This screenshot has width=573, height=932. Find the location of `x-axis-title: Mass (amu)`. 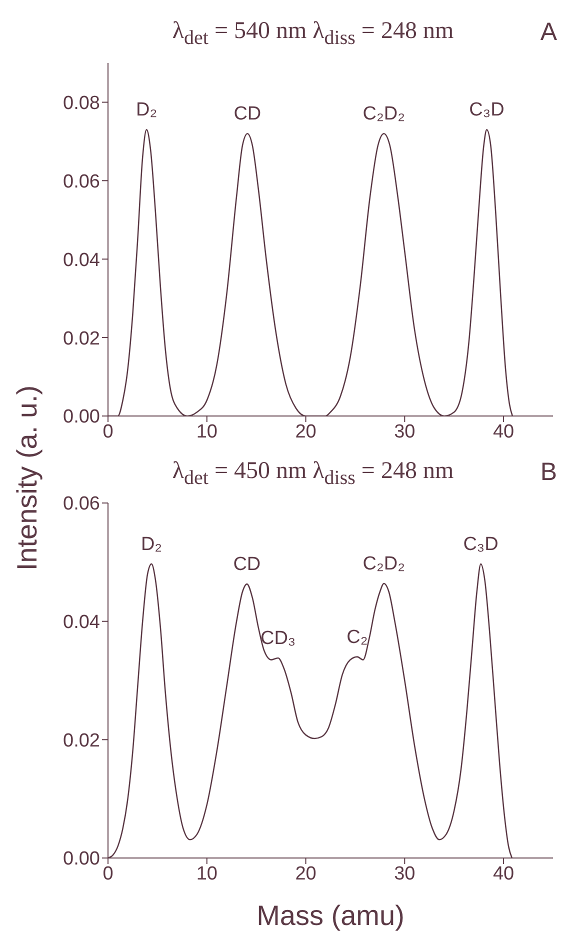

x-axis-title: Mass (amu) is located at coordinates (330, 915).